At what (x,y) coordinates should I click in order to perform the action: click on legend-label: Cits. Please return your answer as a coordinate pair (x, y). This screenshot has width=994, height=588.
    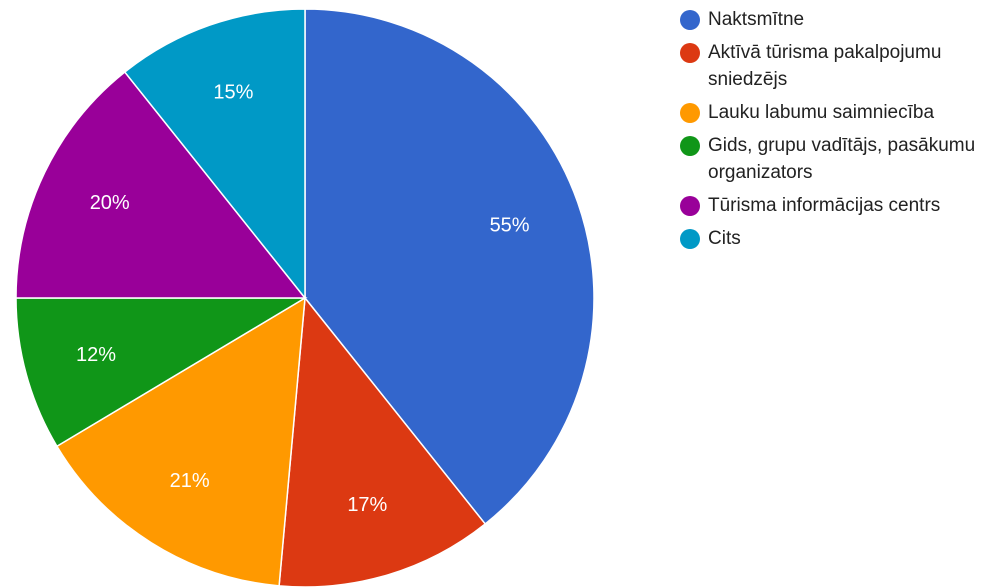
    Looking at the image, I should click on (724, 238).